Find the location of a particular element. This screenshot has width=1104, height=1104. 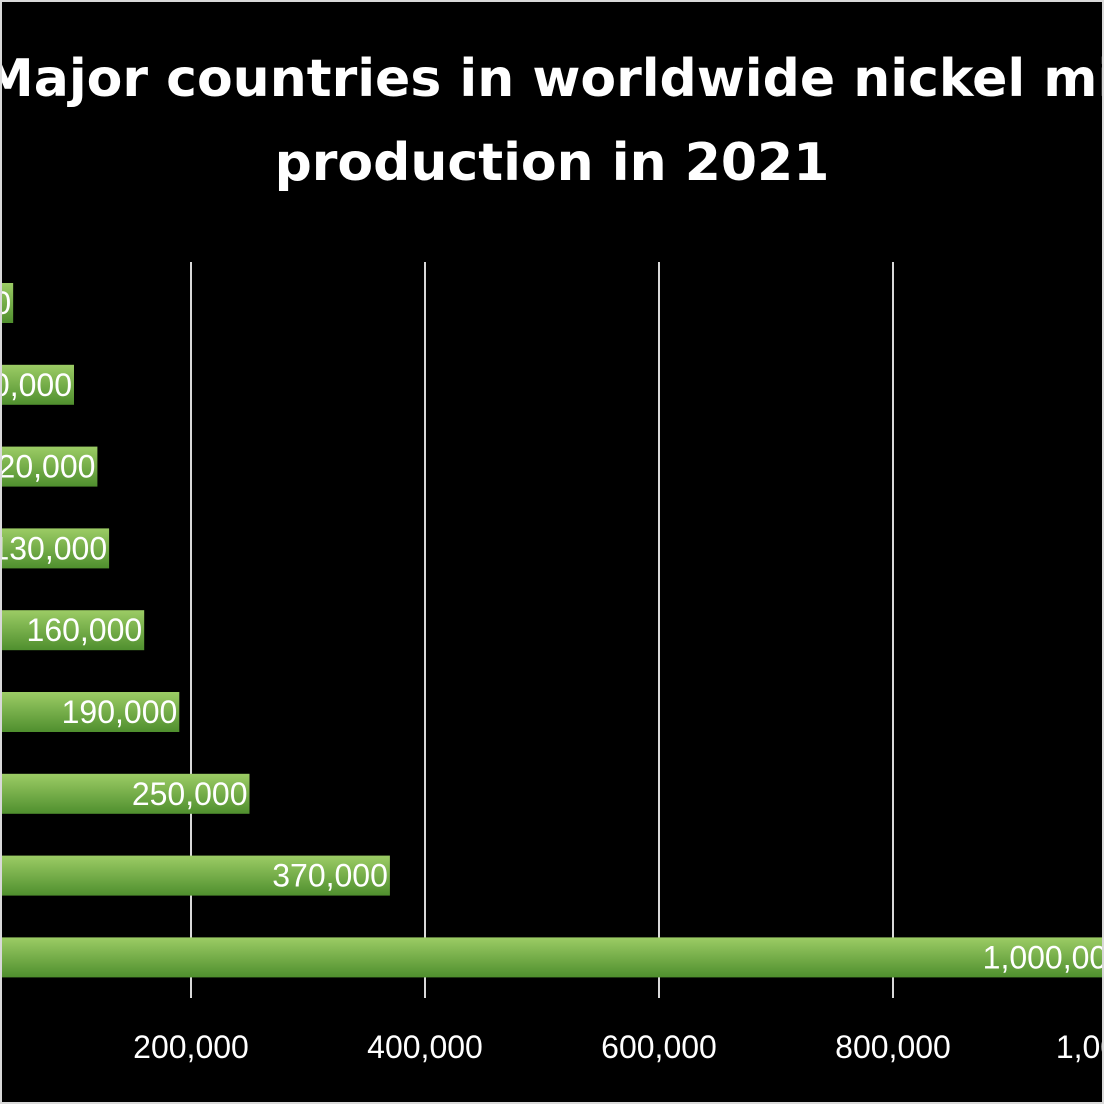

data-label: 100,000 is located at coordinates (37, 385).